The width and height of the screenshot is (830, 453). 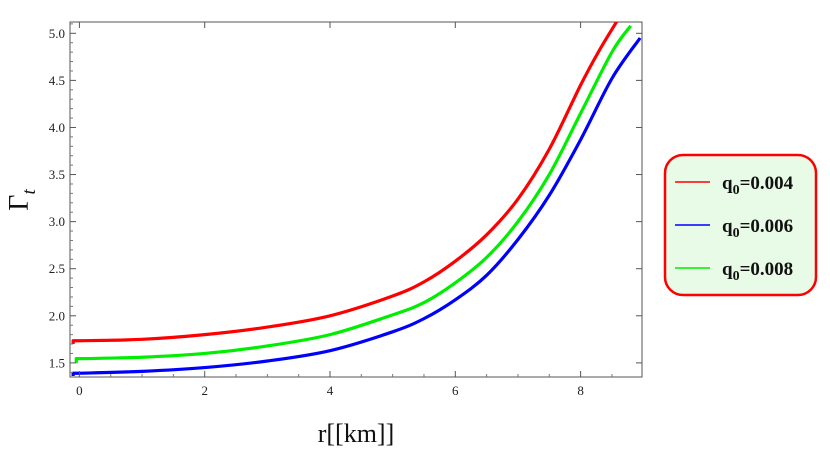 I want to click on y-tick-label: 3.5, so click(x=57, y=174).